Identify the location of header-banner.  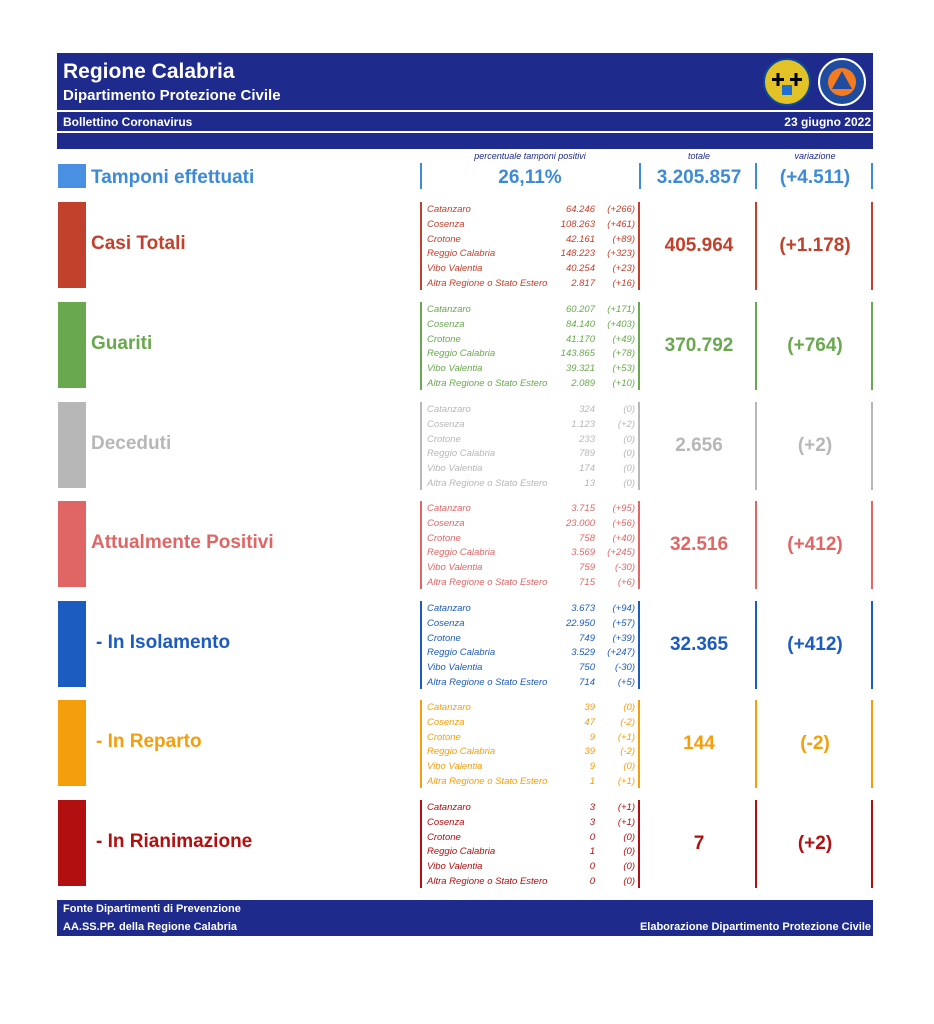
(465, 101).